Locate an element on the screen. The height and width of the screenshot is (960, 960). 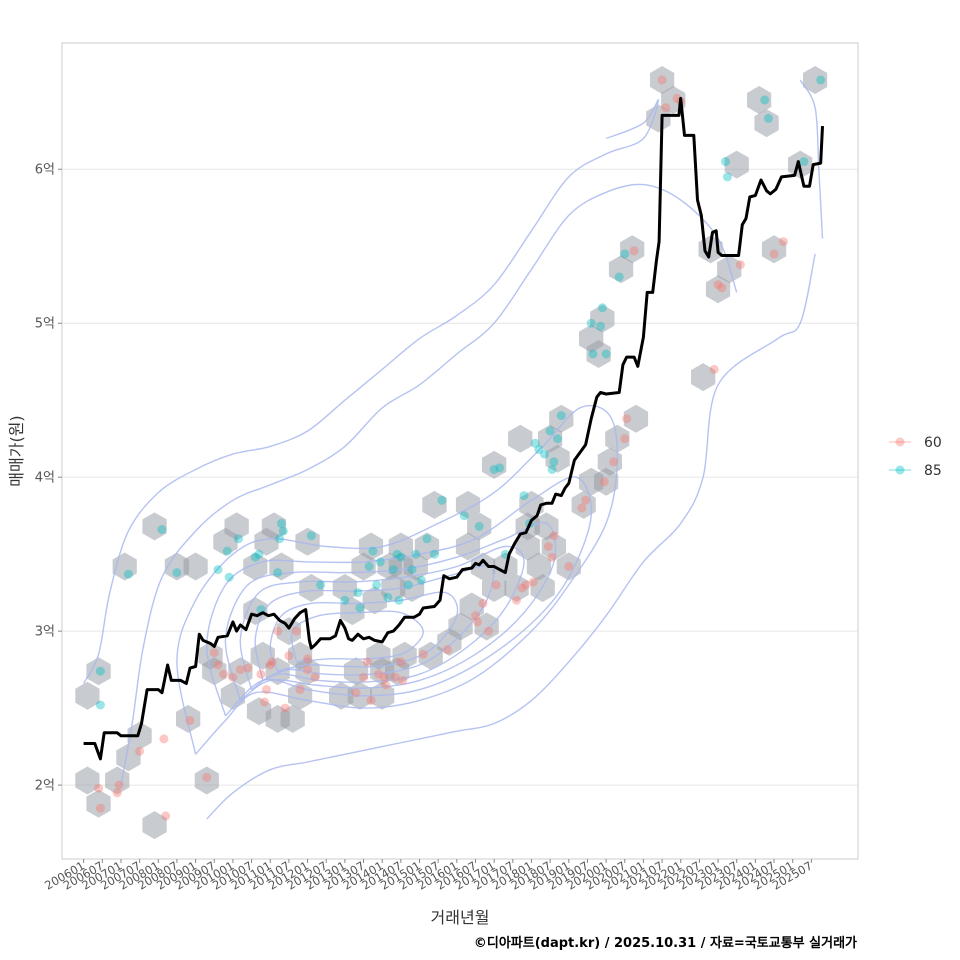
legend-label-60: 60 is located at coordinates (933, 443).